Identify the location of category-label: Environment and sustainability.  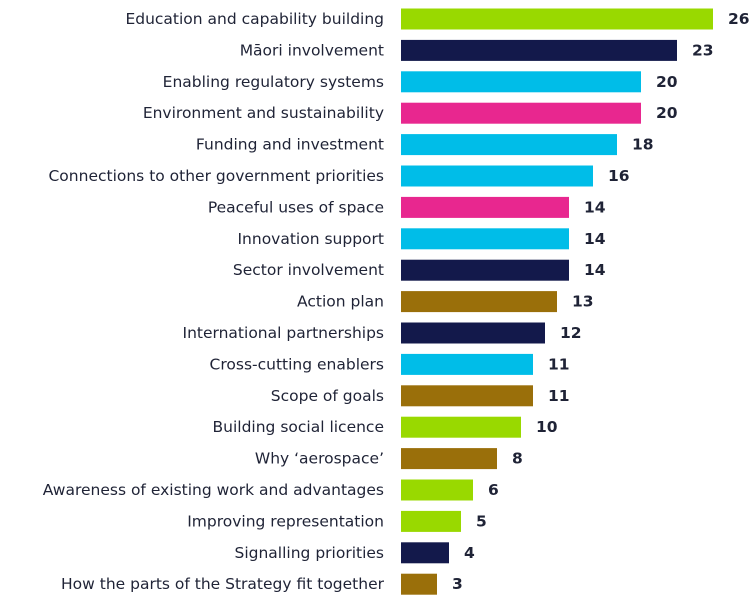
(263, 113).